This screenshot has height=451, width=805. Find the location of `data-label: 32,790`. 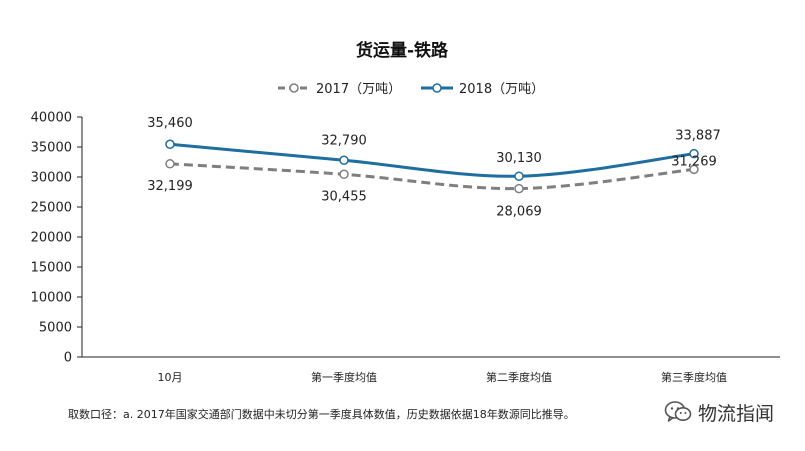

data-label: 32,790 is located at coordinates (344, 140).